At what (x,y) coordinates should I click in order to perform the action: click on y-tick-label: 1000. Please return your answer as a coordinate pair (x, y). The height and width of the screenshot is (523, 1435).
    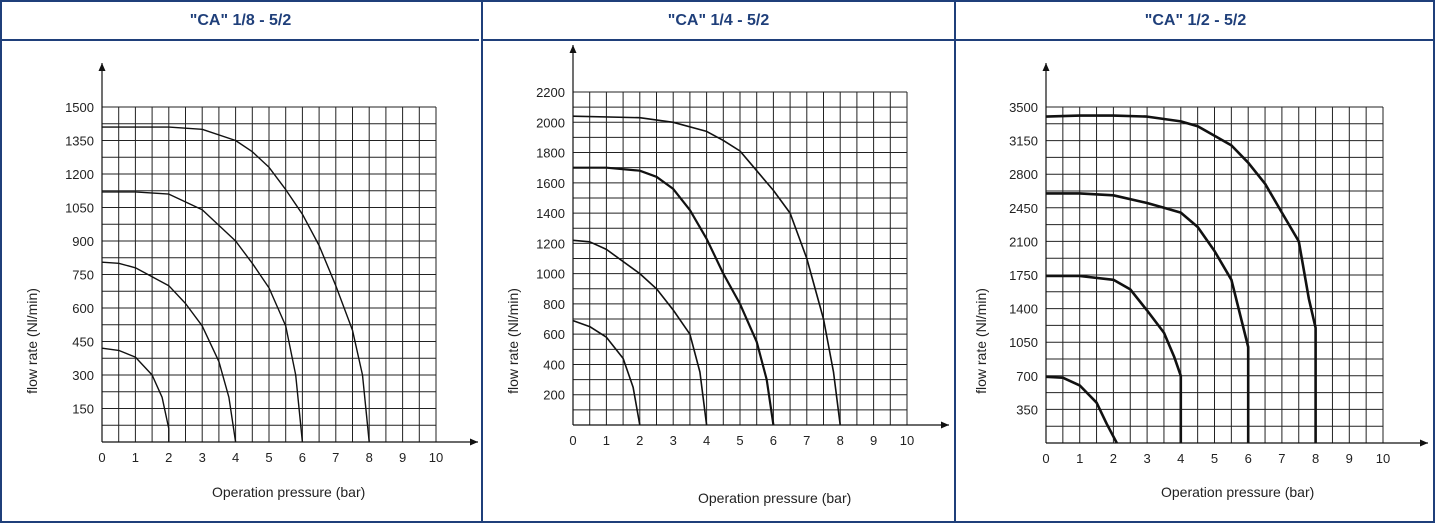
    Looking at the image, I should click on (550, 274).